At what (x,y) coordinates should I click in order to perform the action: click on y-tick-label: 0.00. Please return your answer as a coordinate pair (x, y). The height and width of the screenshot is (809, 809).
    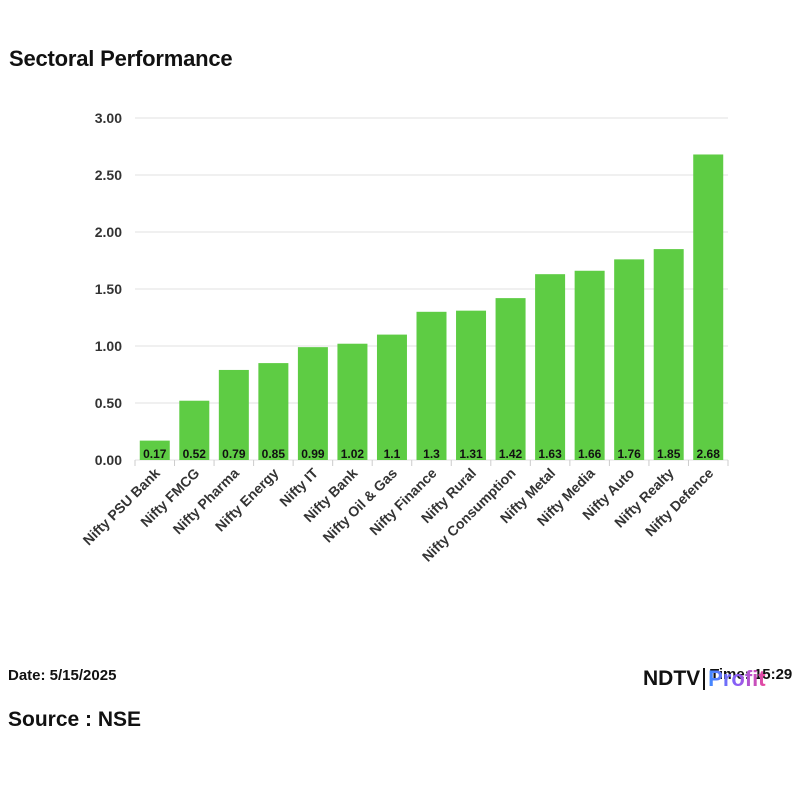
    Looking at the image, I should click on (108, 460).